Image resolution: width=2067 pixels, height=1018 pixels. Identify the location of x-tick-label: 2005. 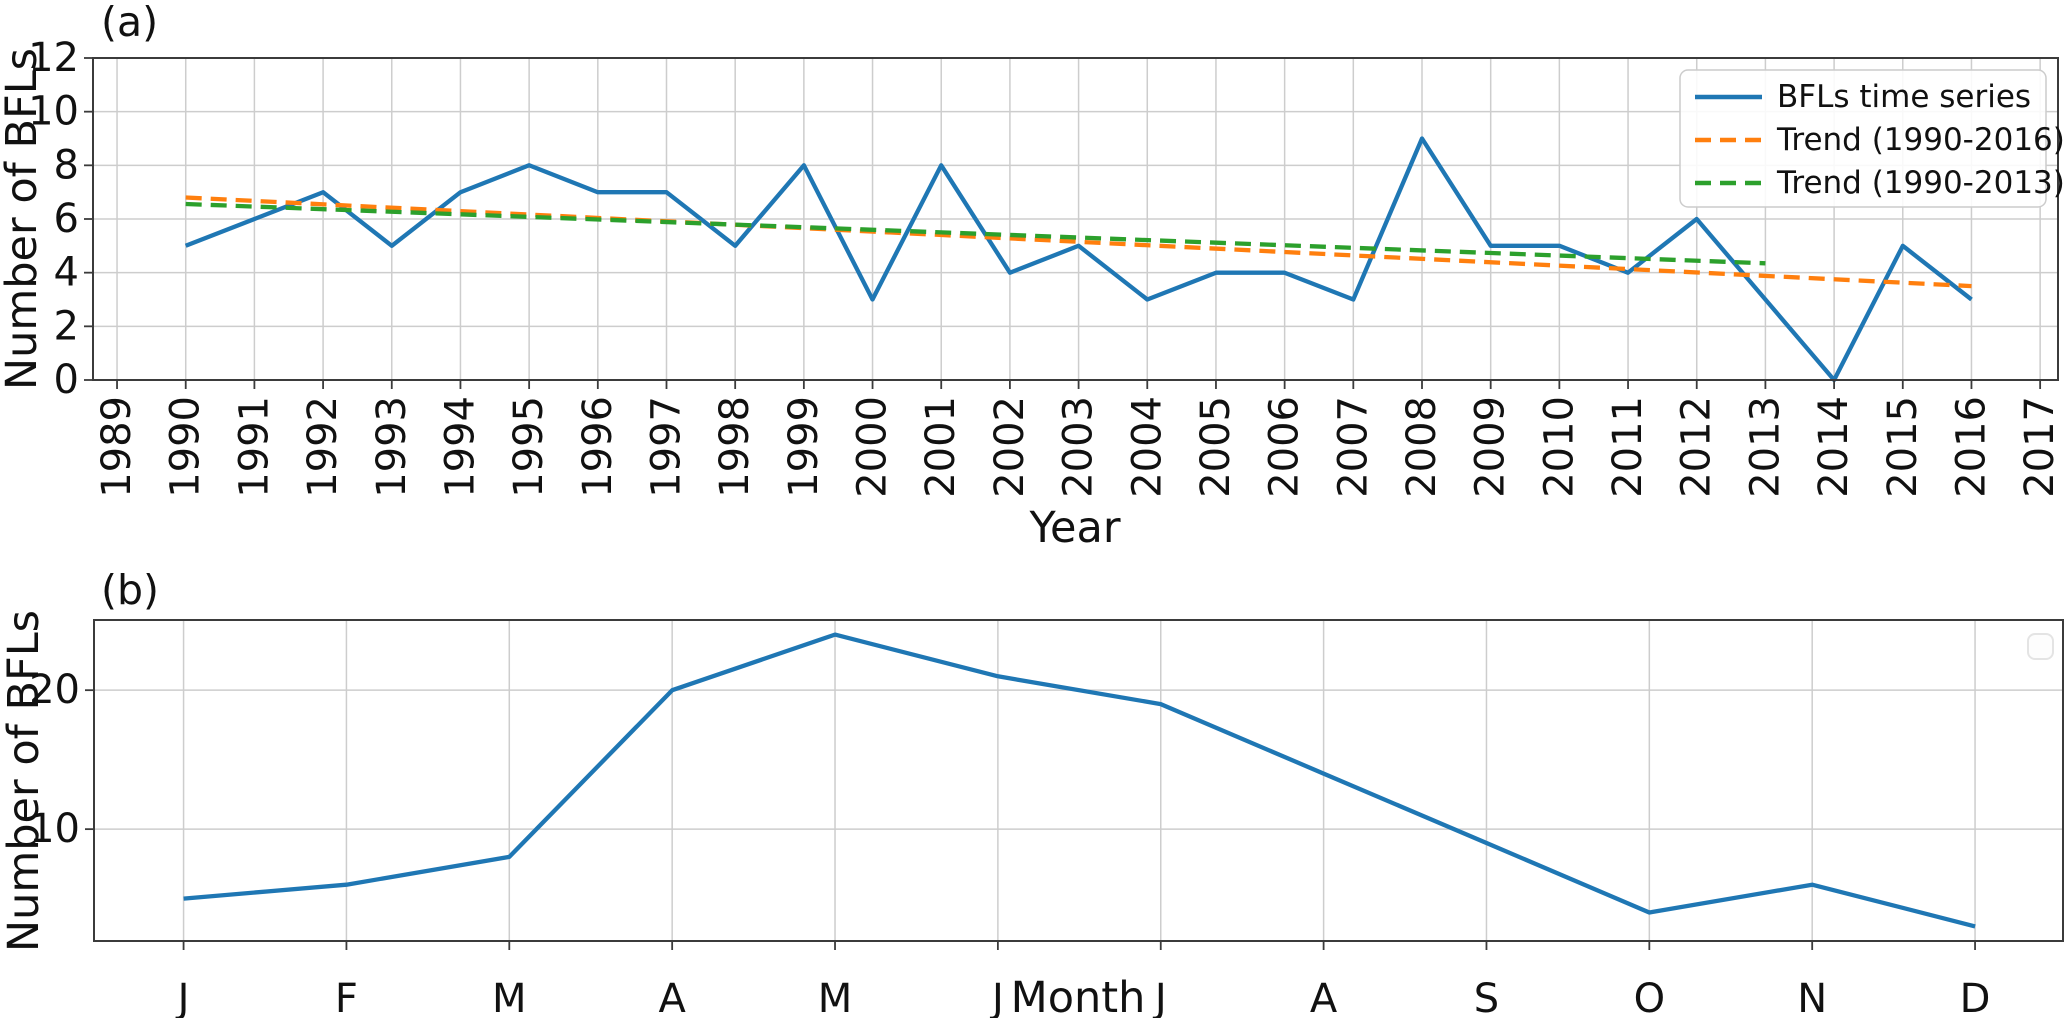
(1216, 447).